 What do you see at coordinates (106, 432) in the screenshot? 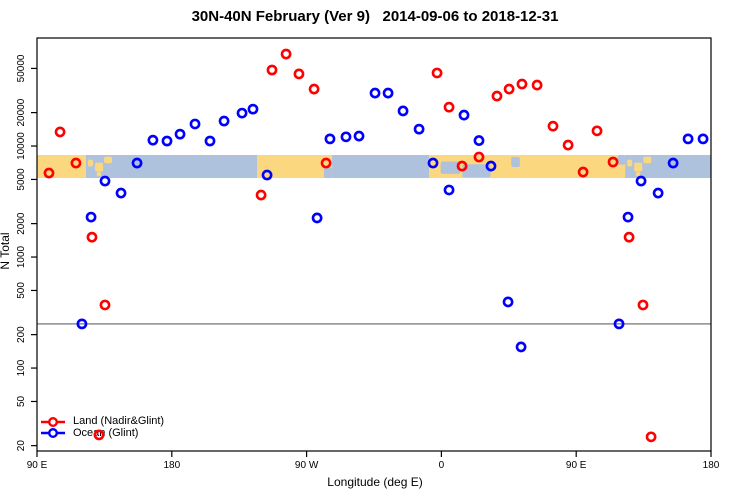
I see `legend-label-ocean: Ocean (Glint)` at bounding box center [106, 432].